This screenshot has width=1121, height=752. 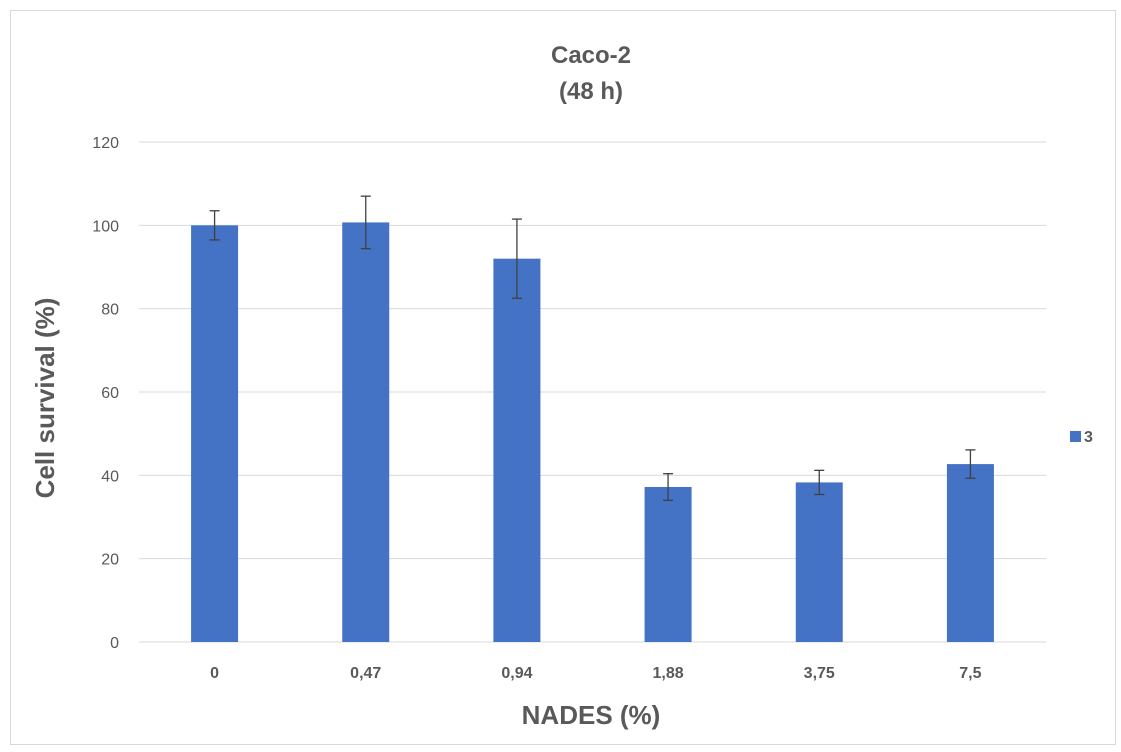 What do you see at coordinates (105, 226) in the screenshot?
I see `y-tick-label: 100` at bounding box center [105, 226].